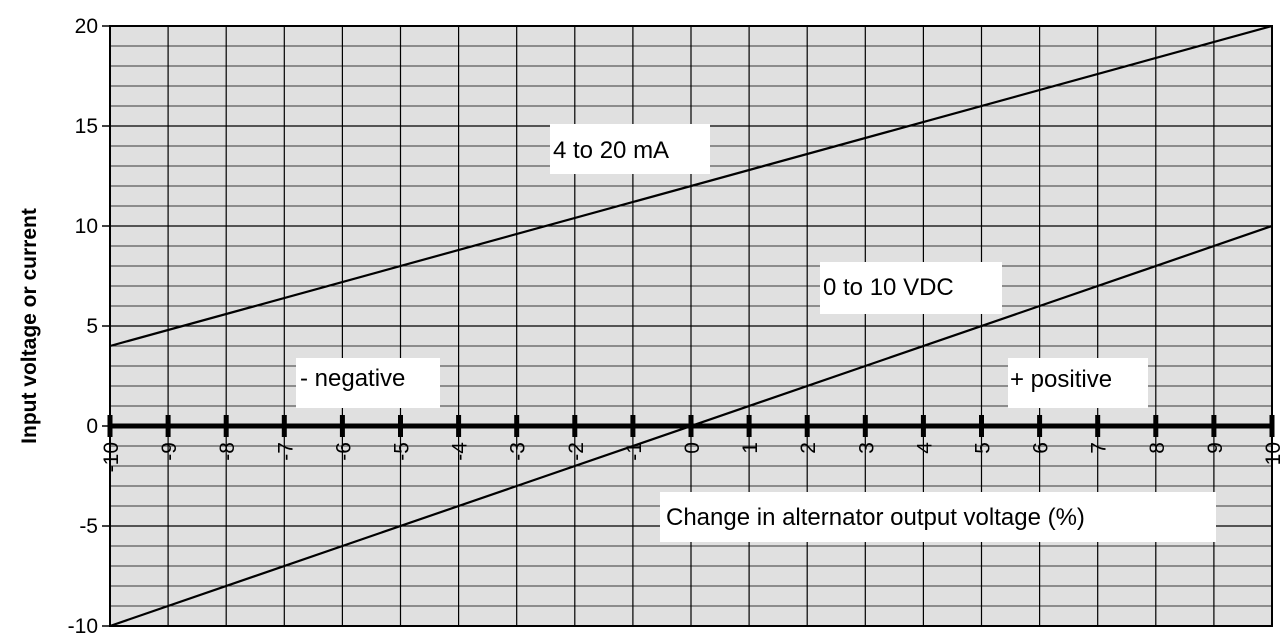 The width and height of the screenshot is (1282, 635). Describe the element at coordinates (83, 625) in the screenshot. I see `y-tick-label: -10` at that location.